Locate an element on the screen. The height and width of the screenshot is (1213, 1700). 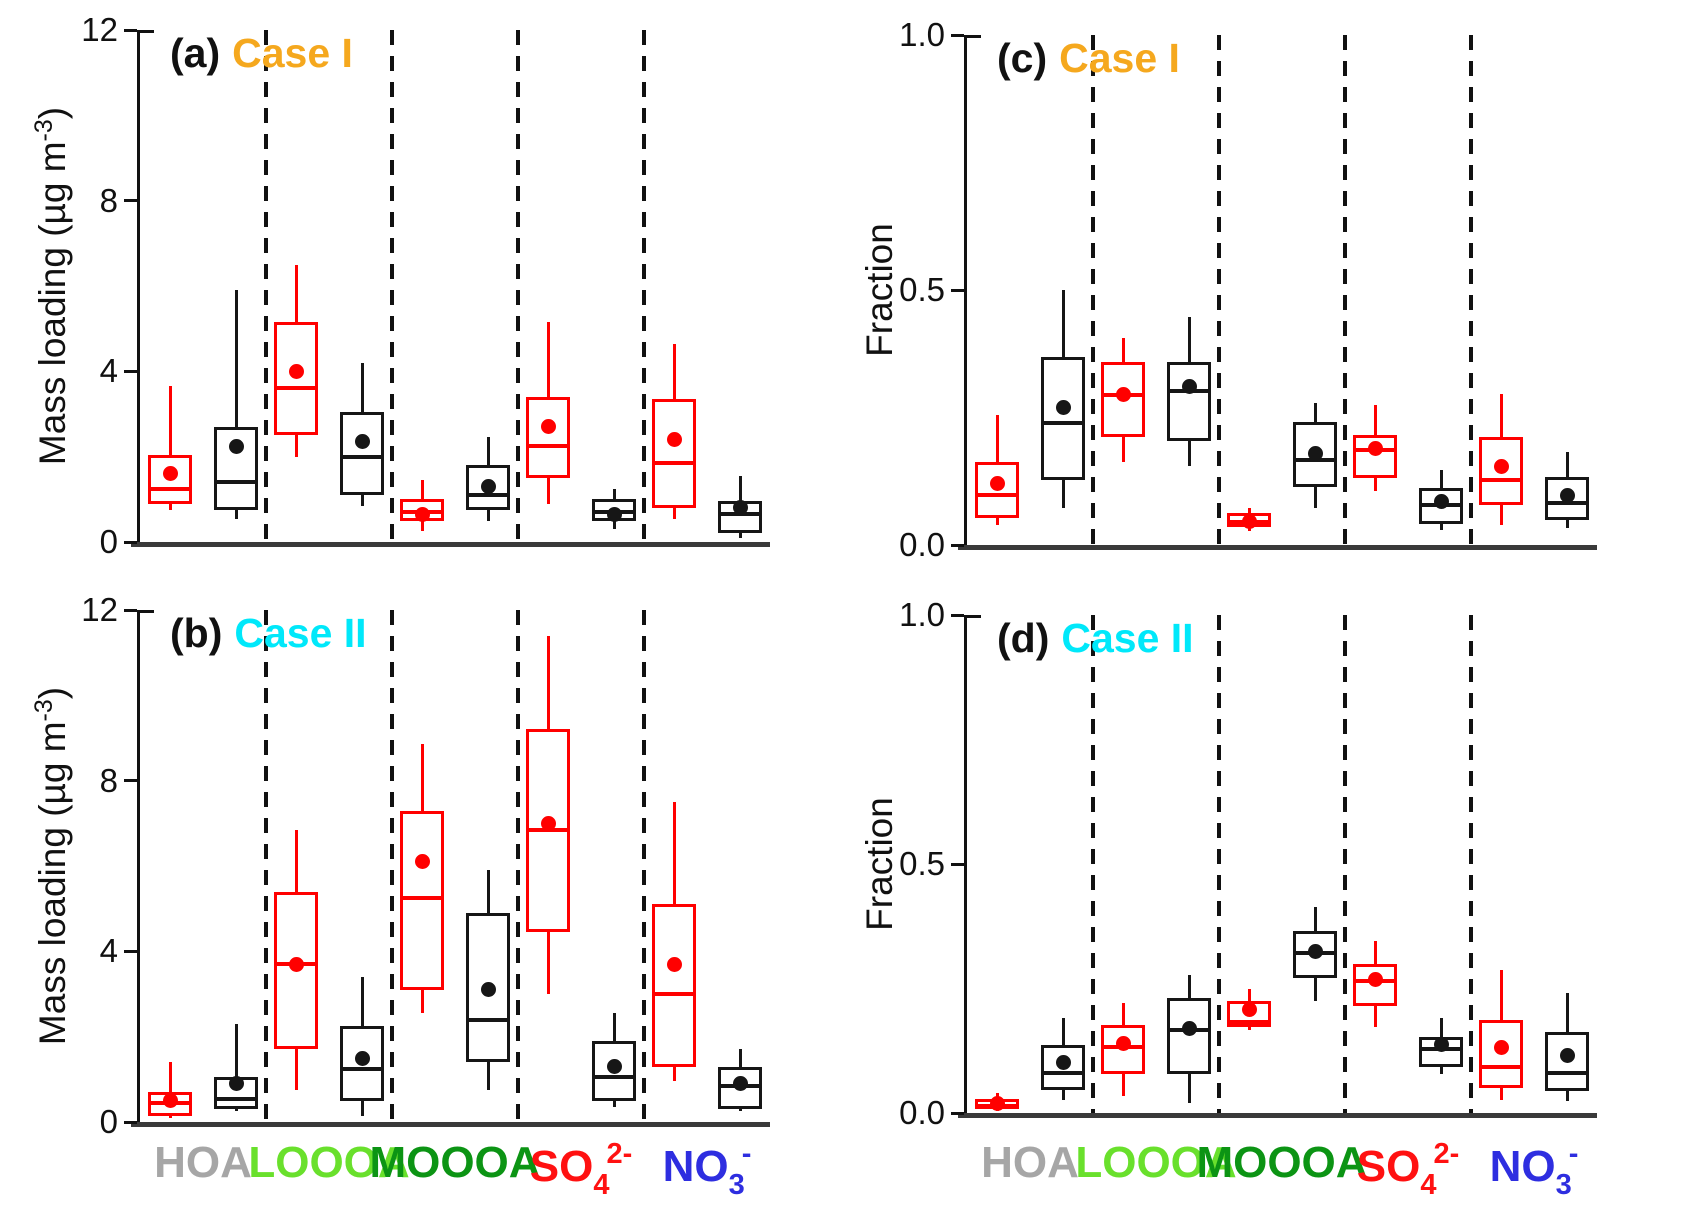
panel-title-d: (d) Case II is located at coordinates (1095, 638).